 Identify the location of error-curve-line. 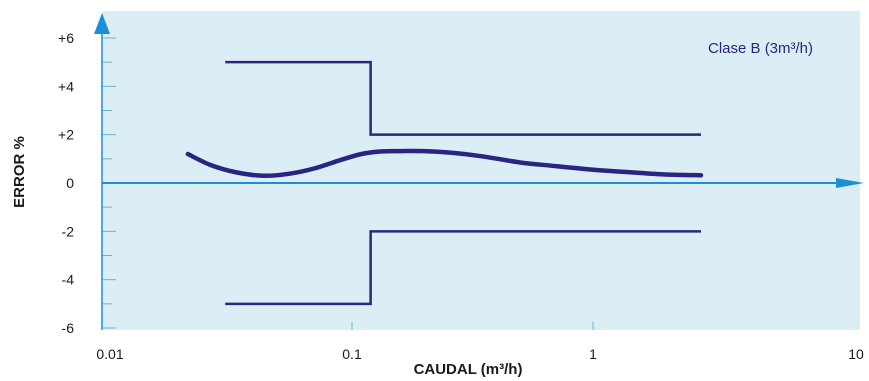
(444, 163).